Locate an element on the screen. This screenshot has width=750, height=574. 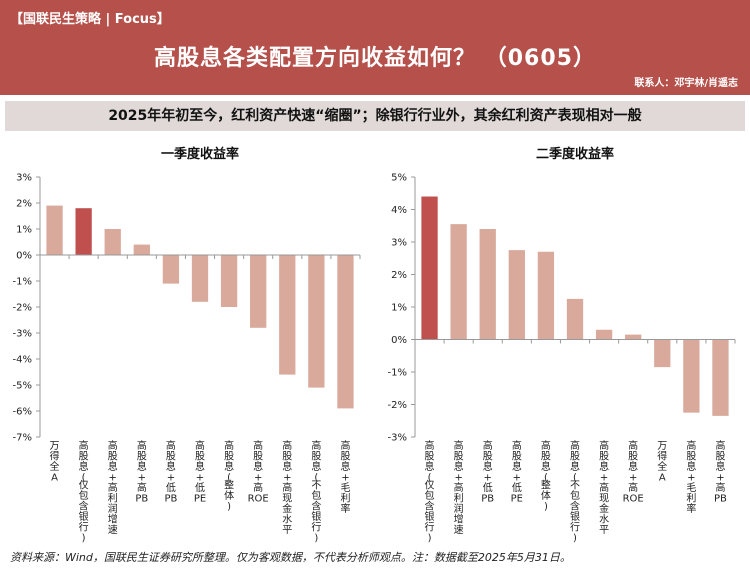
y-tick-label: -5% is located at coordinates (22, 386).